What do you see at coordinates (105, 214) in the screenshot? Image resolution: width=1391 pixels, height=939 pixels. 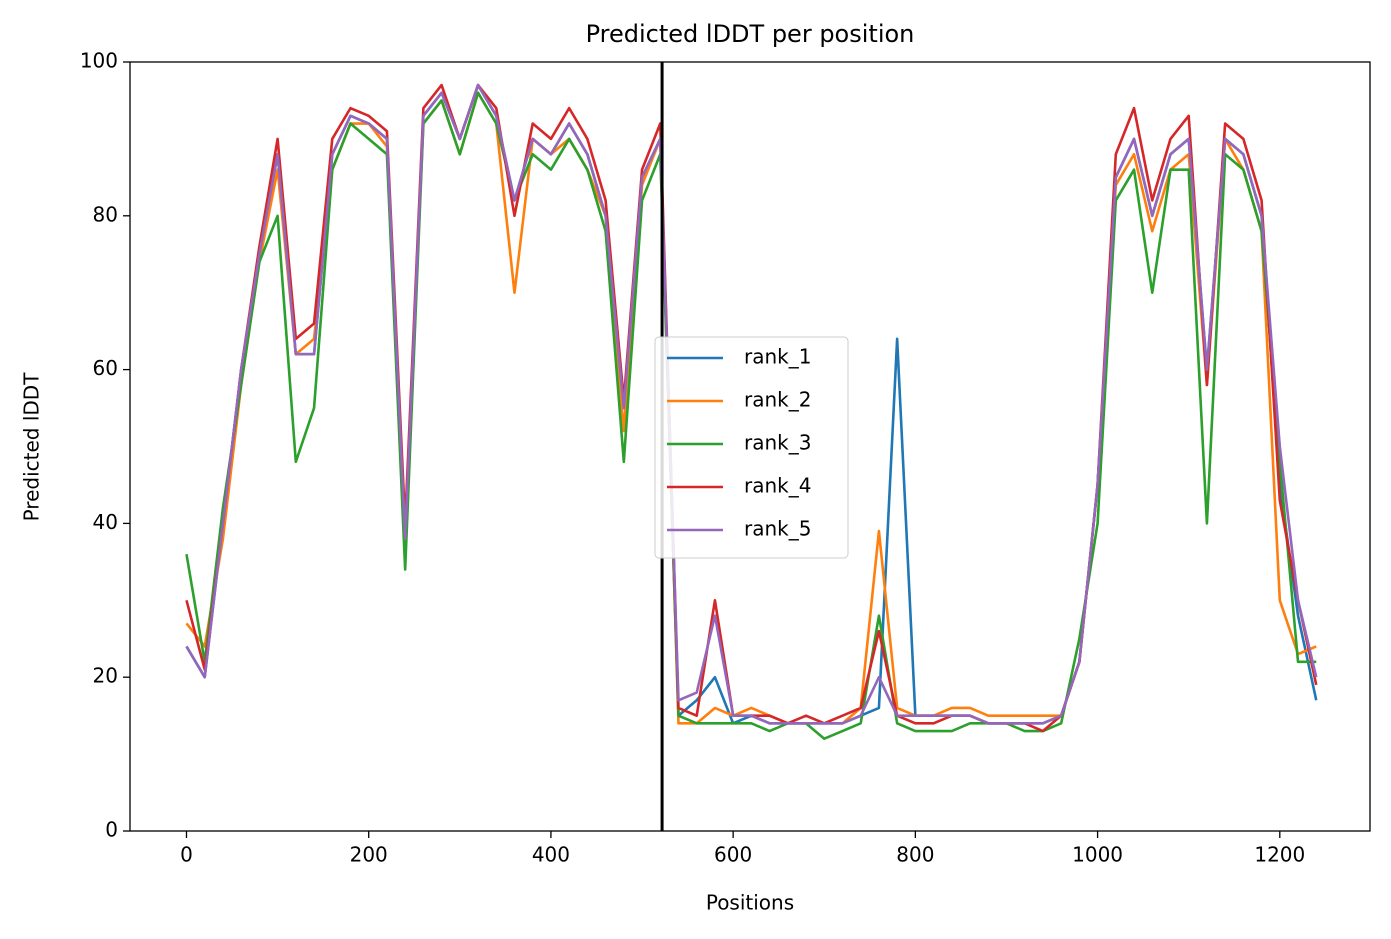 I see `y-tick-label: 80` at bounding box center [105, 214].